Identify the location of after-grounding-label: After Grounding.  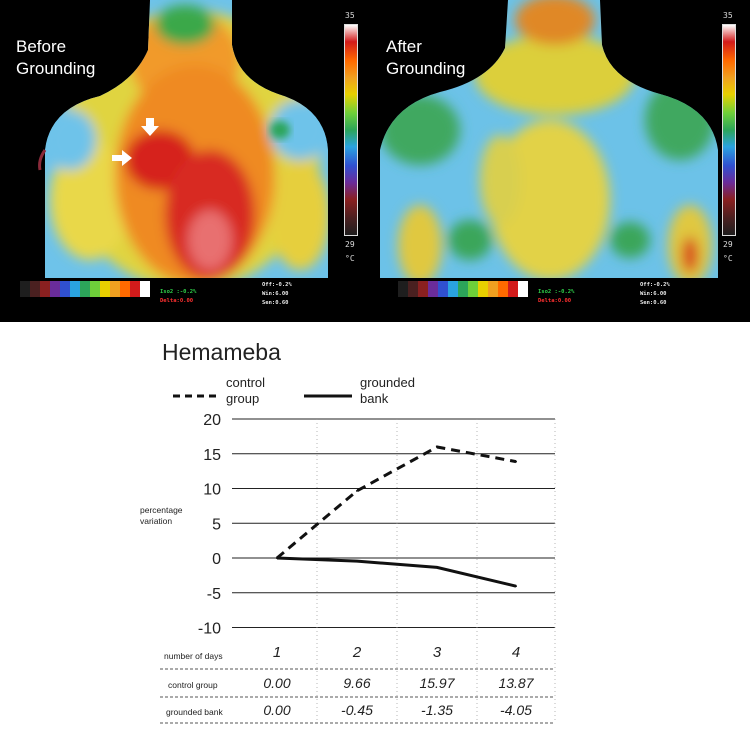
(425, 58).